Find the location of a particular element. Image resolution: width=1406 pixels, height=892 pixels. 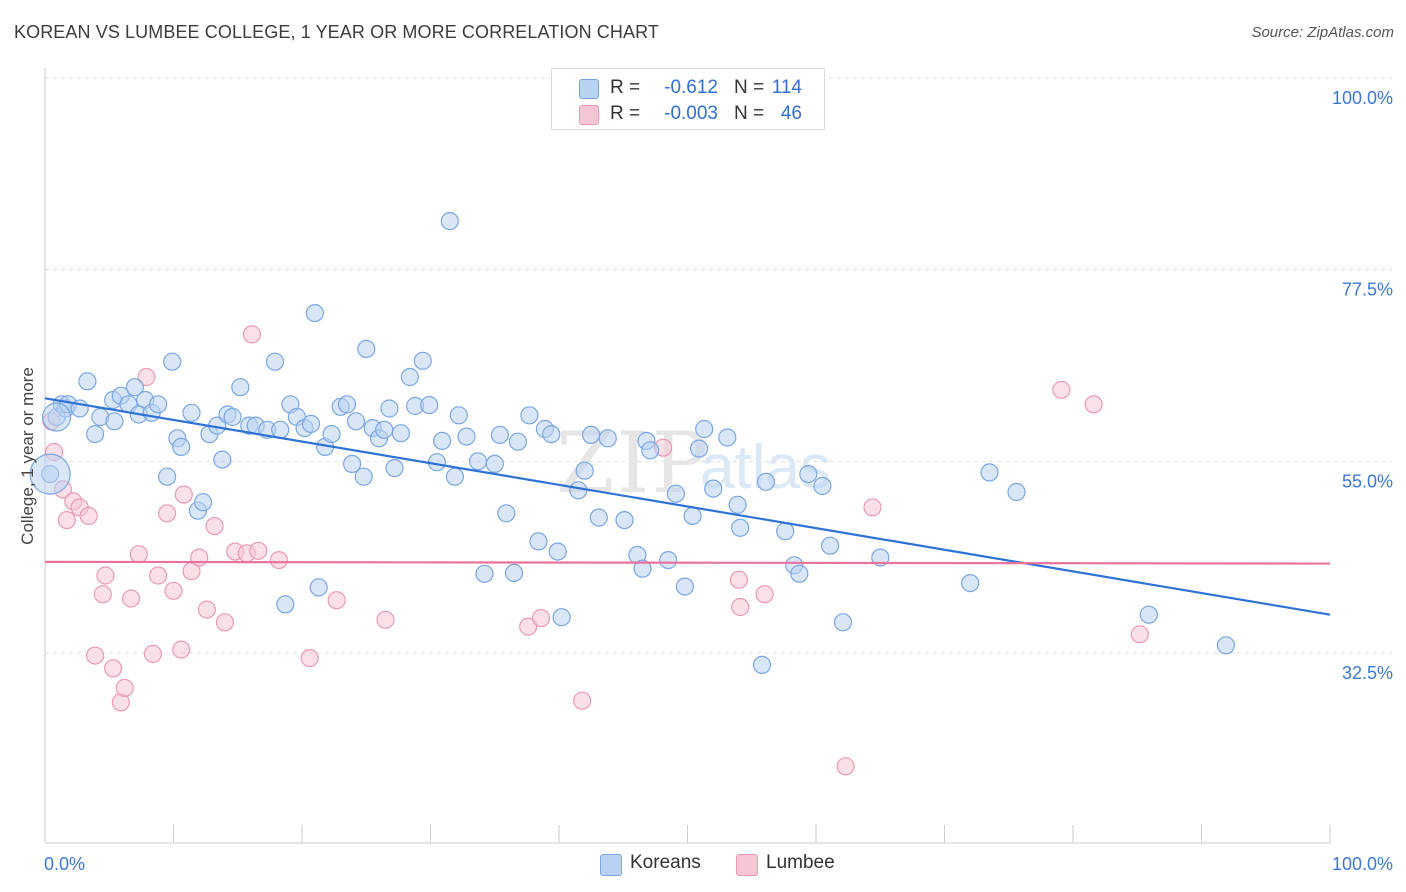

legend-r-value: -0.612 is located at coordinates (691, 87).